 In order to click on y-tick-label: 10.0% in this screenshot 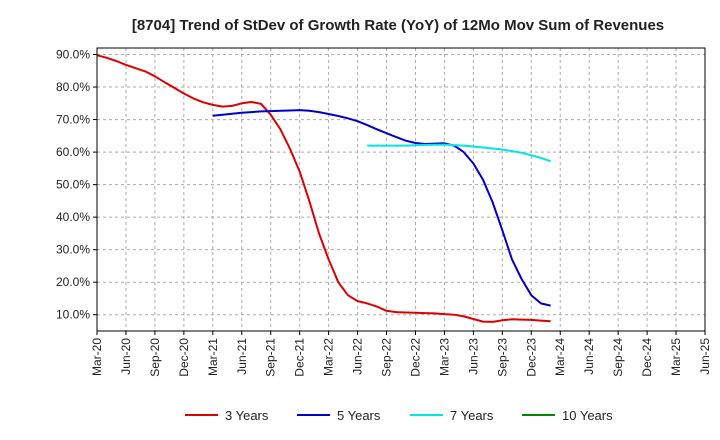, I will do `click(73, 315)`.